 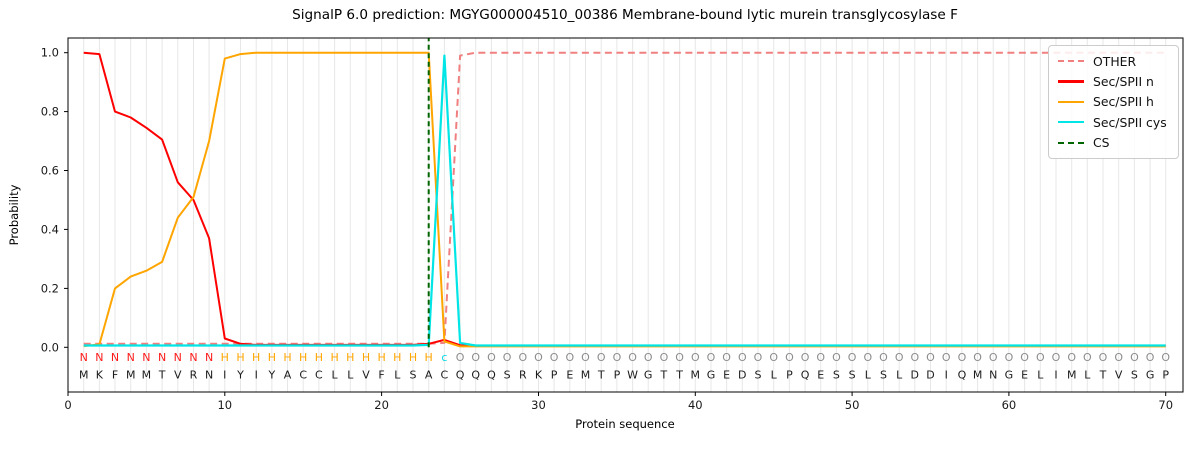 I want to click on legend-line-sec-spii-n-icon, so click(x=1071, y=81).